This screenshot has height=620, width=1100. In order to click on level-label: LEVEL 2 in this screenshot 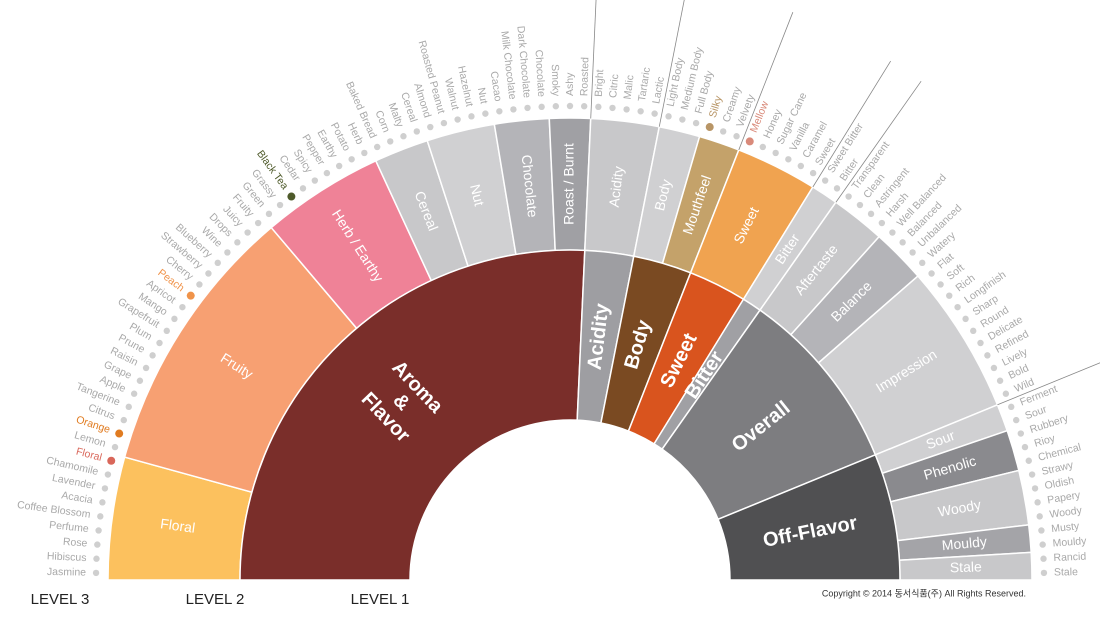, I will do `click(215, 599)`.